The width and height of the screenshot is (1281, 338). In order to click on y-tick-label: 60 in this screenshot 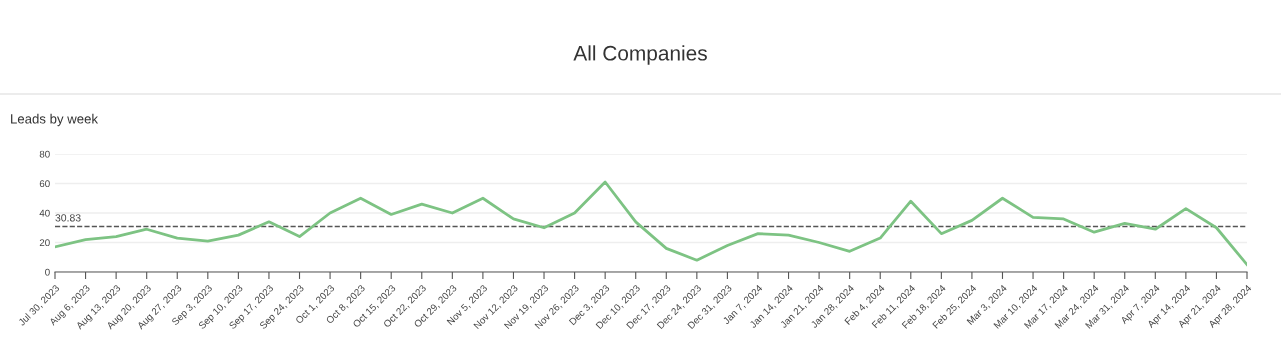, I will do `click(44, 184)`.